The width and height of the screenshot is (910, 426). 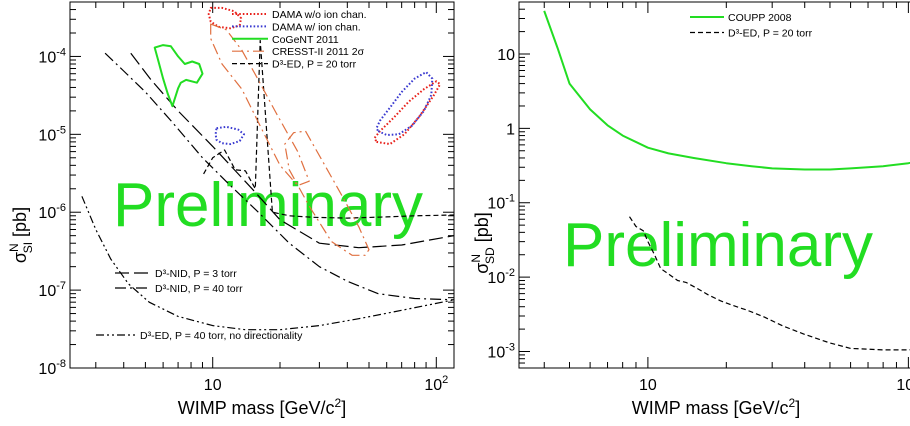 I want to click on legend-entry-label: D³-NID, P = 3 torr, so click(x=196, y=274).